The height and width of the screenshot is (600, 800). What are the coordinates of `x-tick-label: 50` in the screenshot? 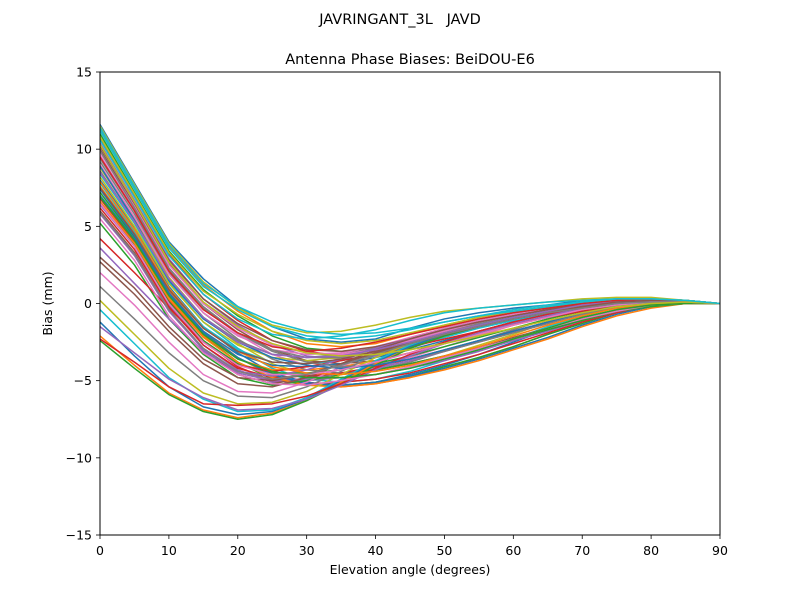 It's located at (444, 550).